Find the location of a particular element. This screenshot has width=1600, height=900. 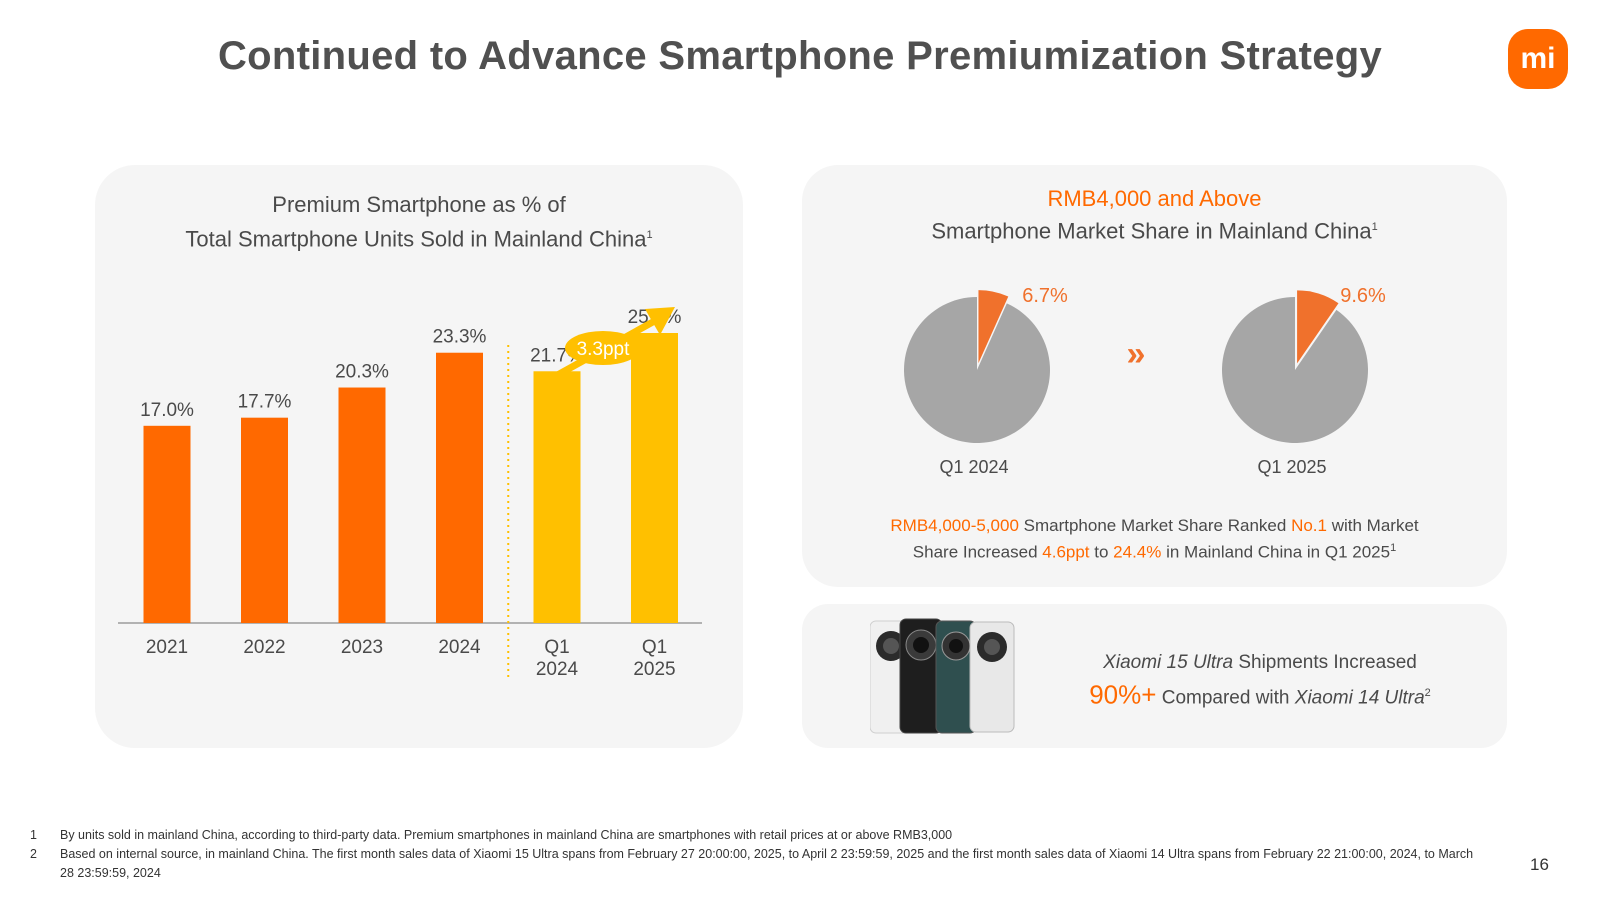

x-tick-label: 2025 is located at coordinates (654, 669).